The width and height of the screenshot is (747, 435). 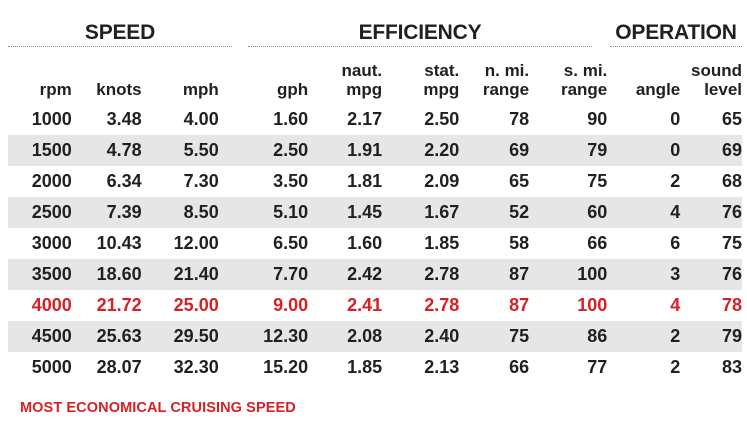 I want to click on table-row: 2500 7.39 8.50 5.10 1.45 1.67 52 60 4 76, so click(x=375, y=212).